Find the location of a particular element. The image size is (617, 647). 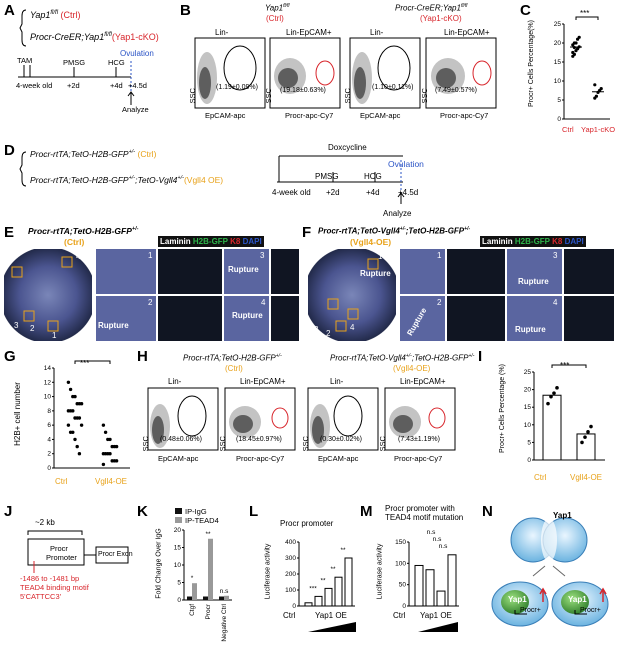

tl-d-dox: Doxcycline is located at coordinates (347, 147).